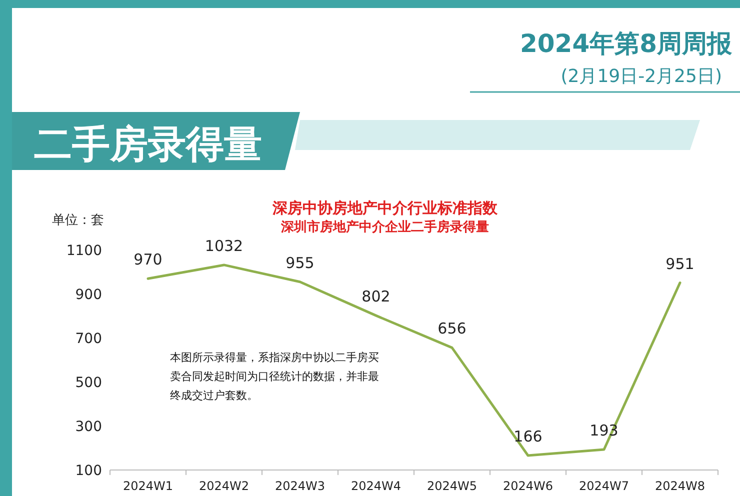 The width and height of the screenshot is (740, 496). What do you see at coordinates (452, 329) in the screenshot?
I see `data-label: 656` at bounding box center [452, 329].